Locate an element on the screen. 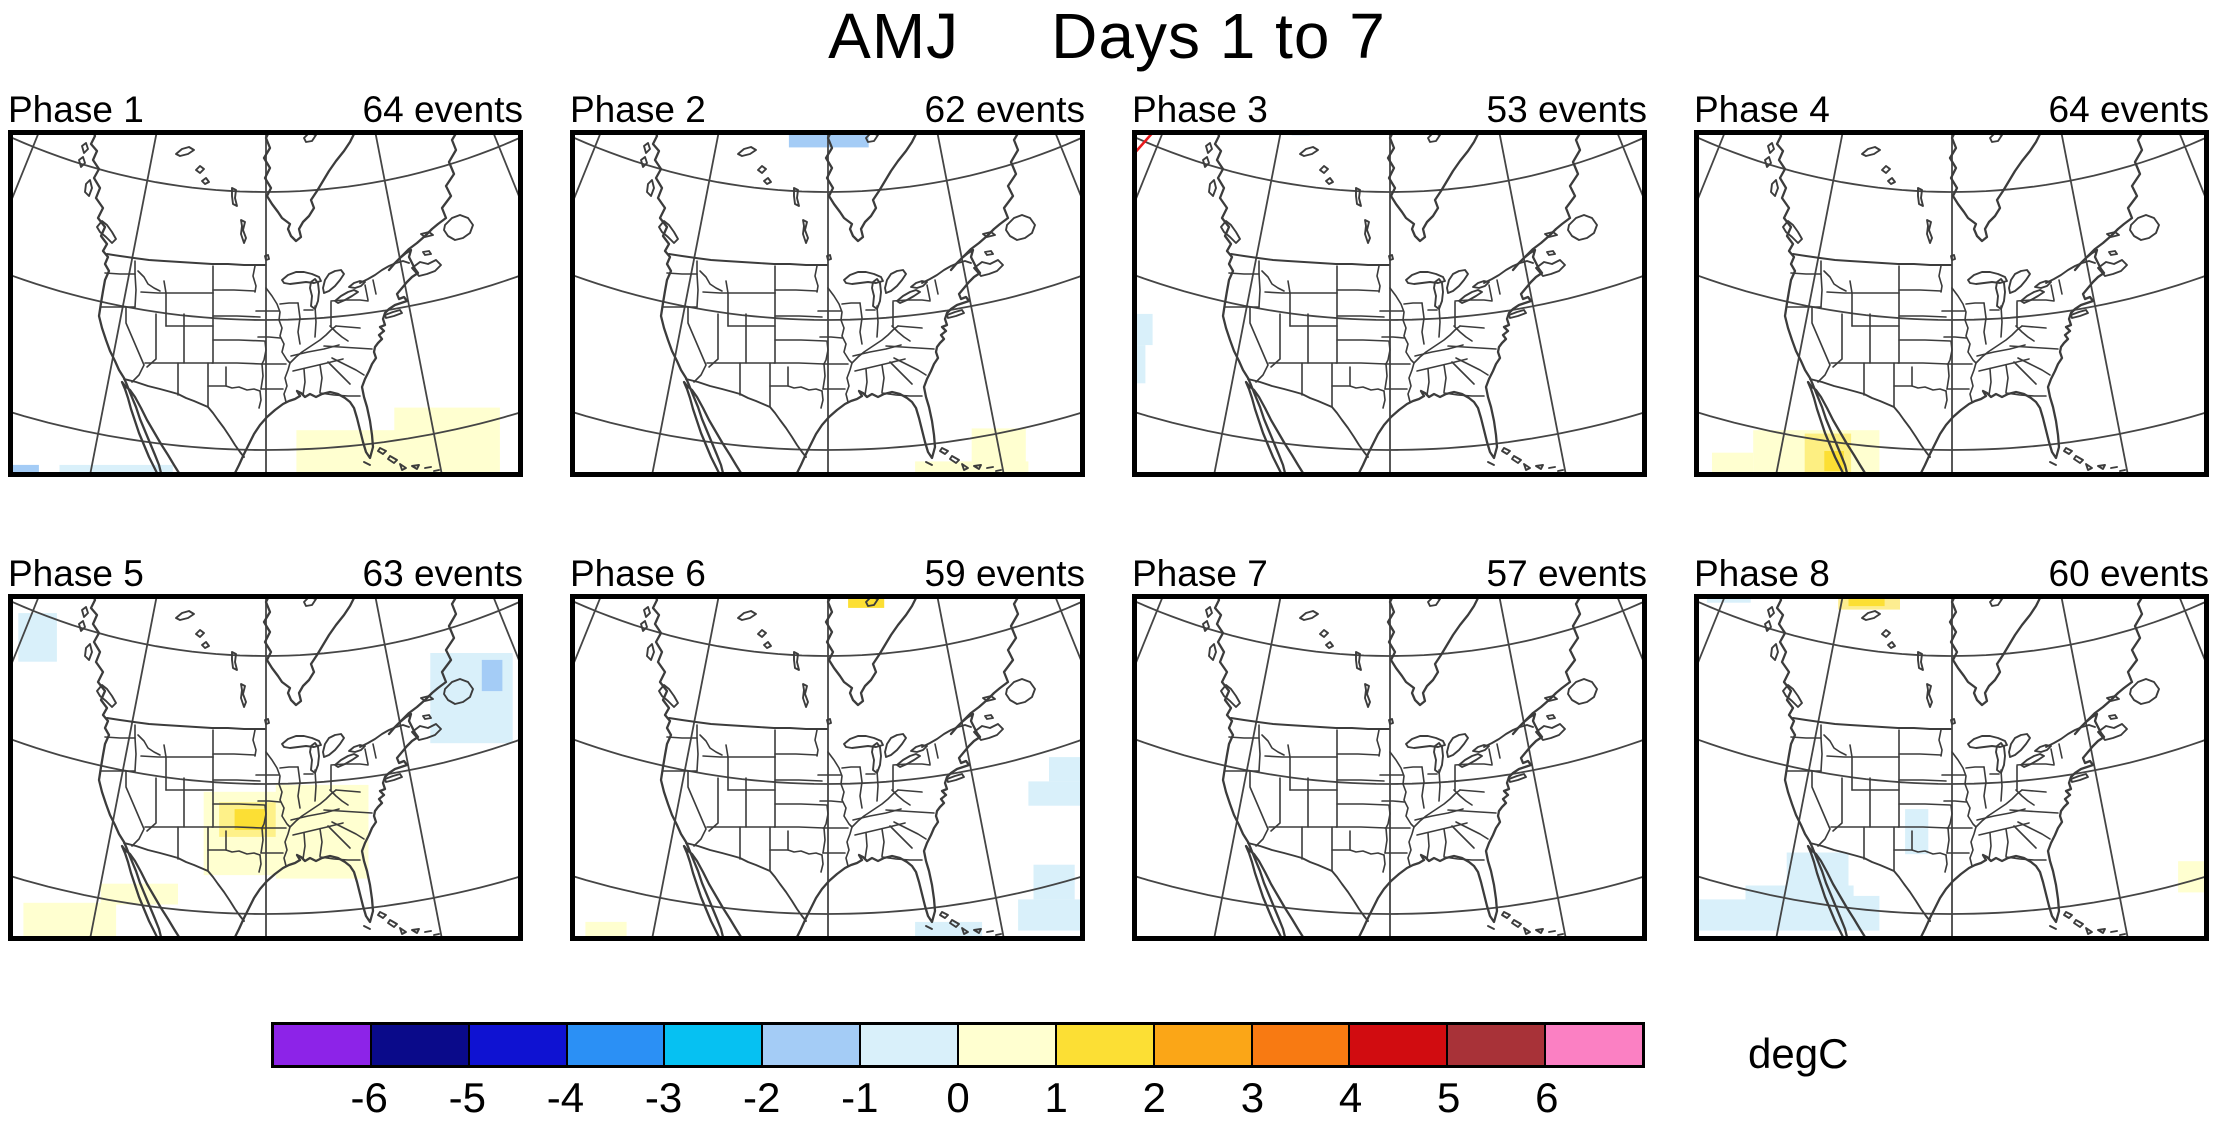 Image resolution: width=2214 pixels, height=1122 pixels. map-panel-phase-2: Phase 2 62 events is located at coordinates (827, 284).